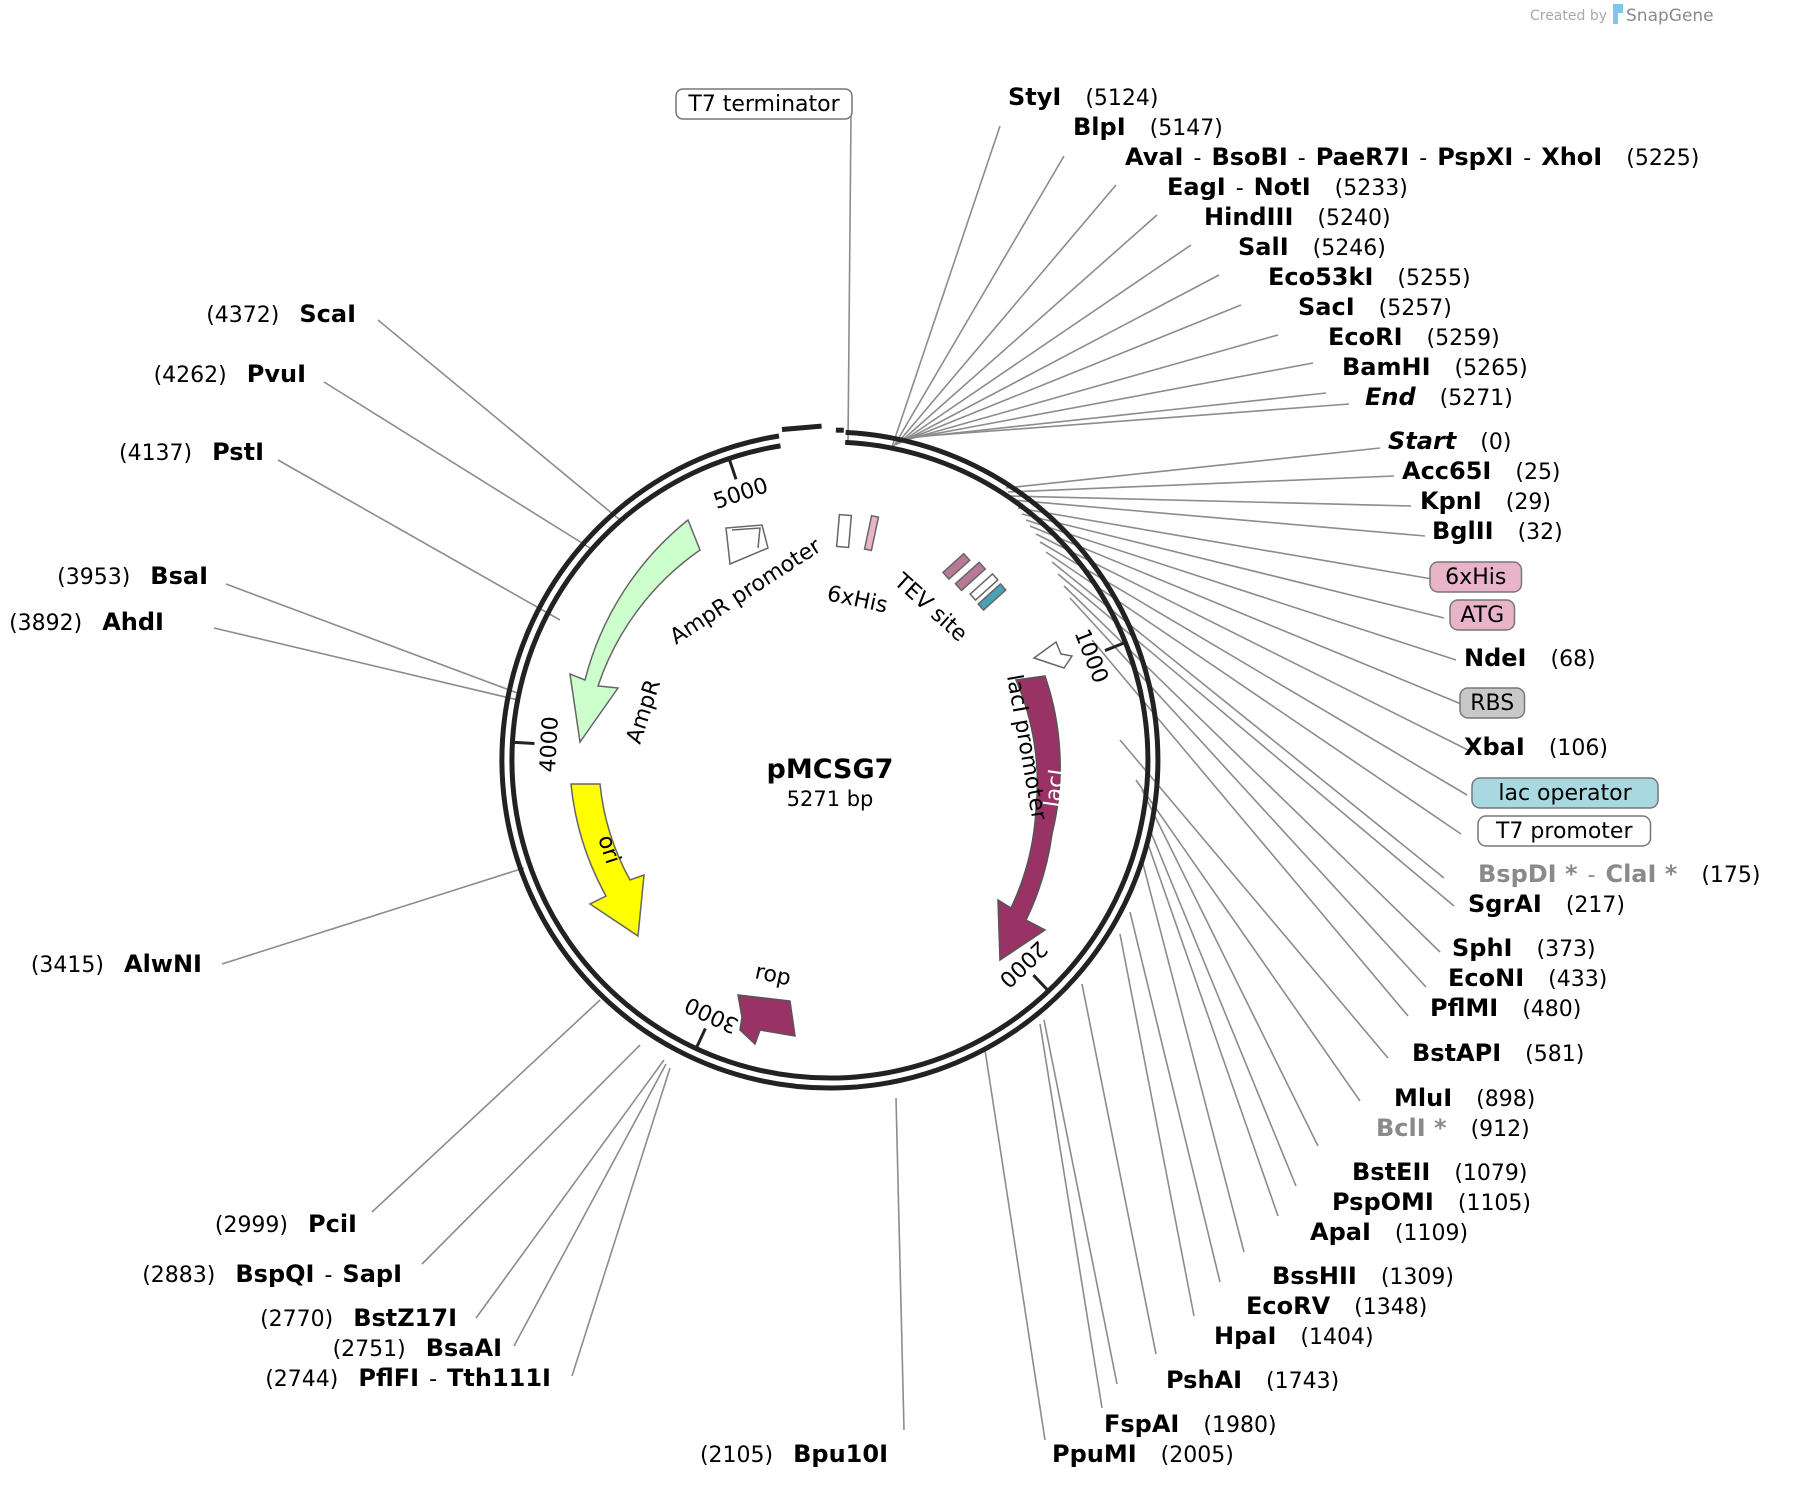 Image resolution: width=1794 pixels, height=1492 pixels. What do you see at coordinates (773, 975) in the screenshot?
I see `rop-label: rop` at bounding box center [773, 975].